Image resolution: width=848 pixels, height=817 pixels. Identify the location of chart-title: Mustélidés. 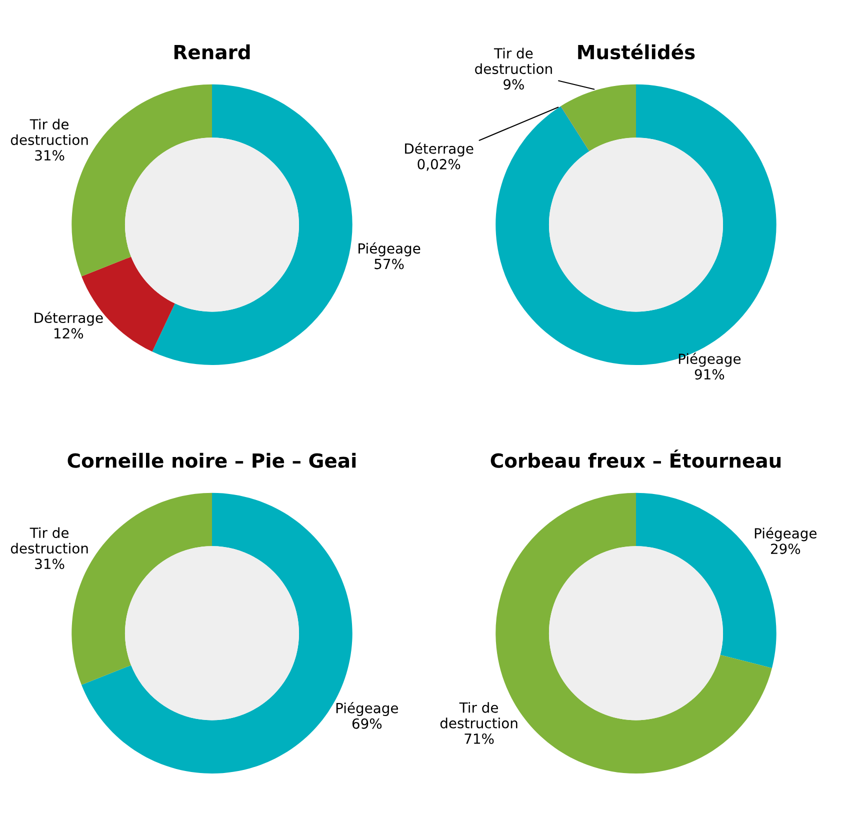
(636, 52).